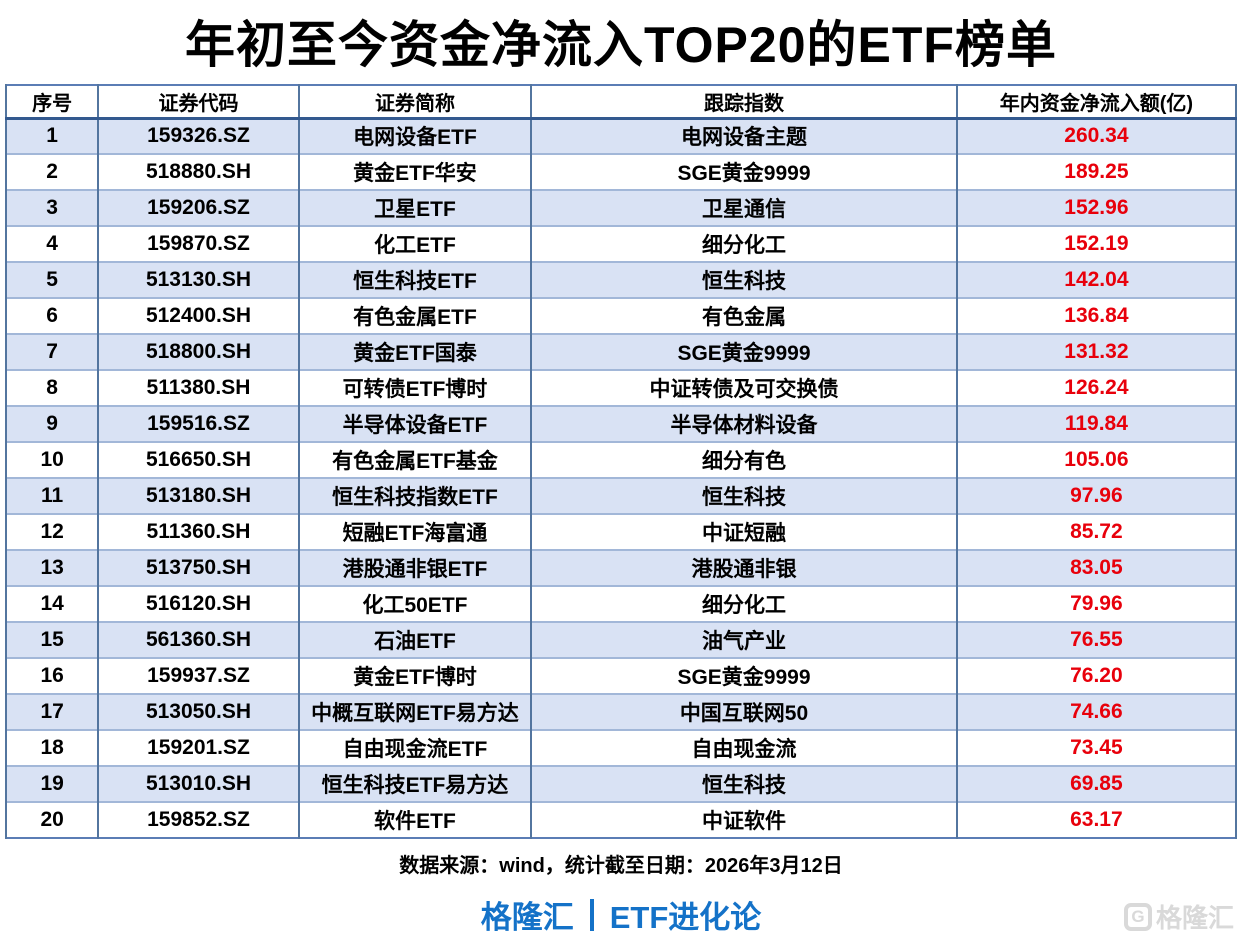  What do you see at coordinates (744, 819) in the screenshot?
I see `cell-index: 中证软件` at bounding box center [744, 819].